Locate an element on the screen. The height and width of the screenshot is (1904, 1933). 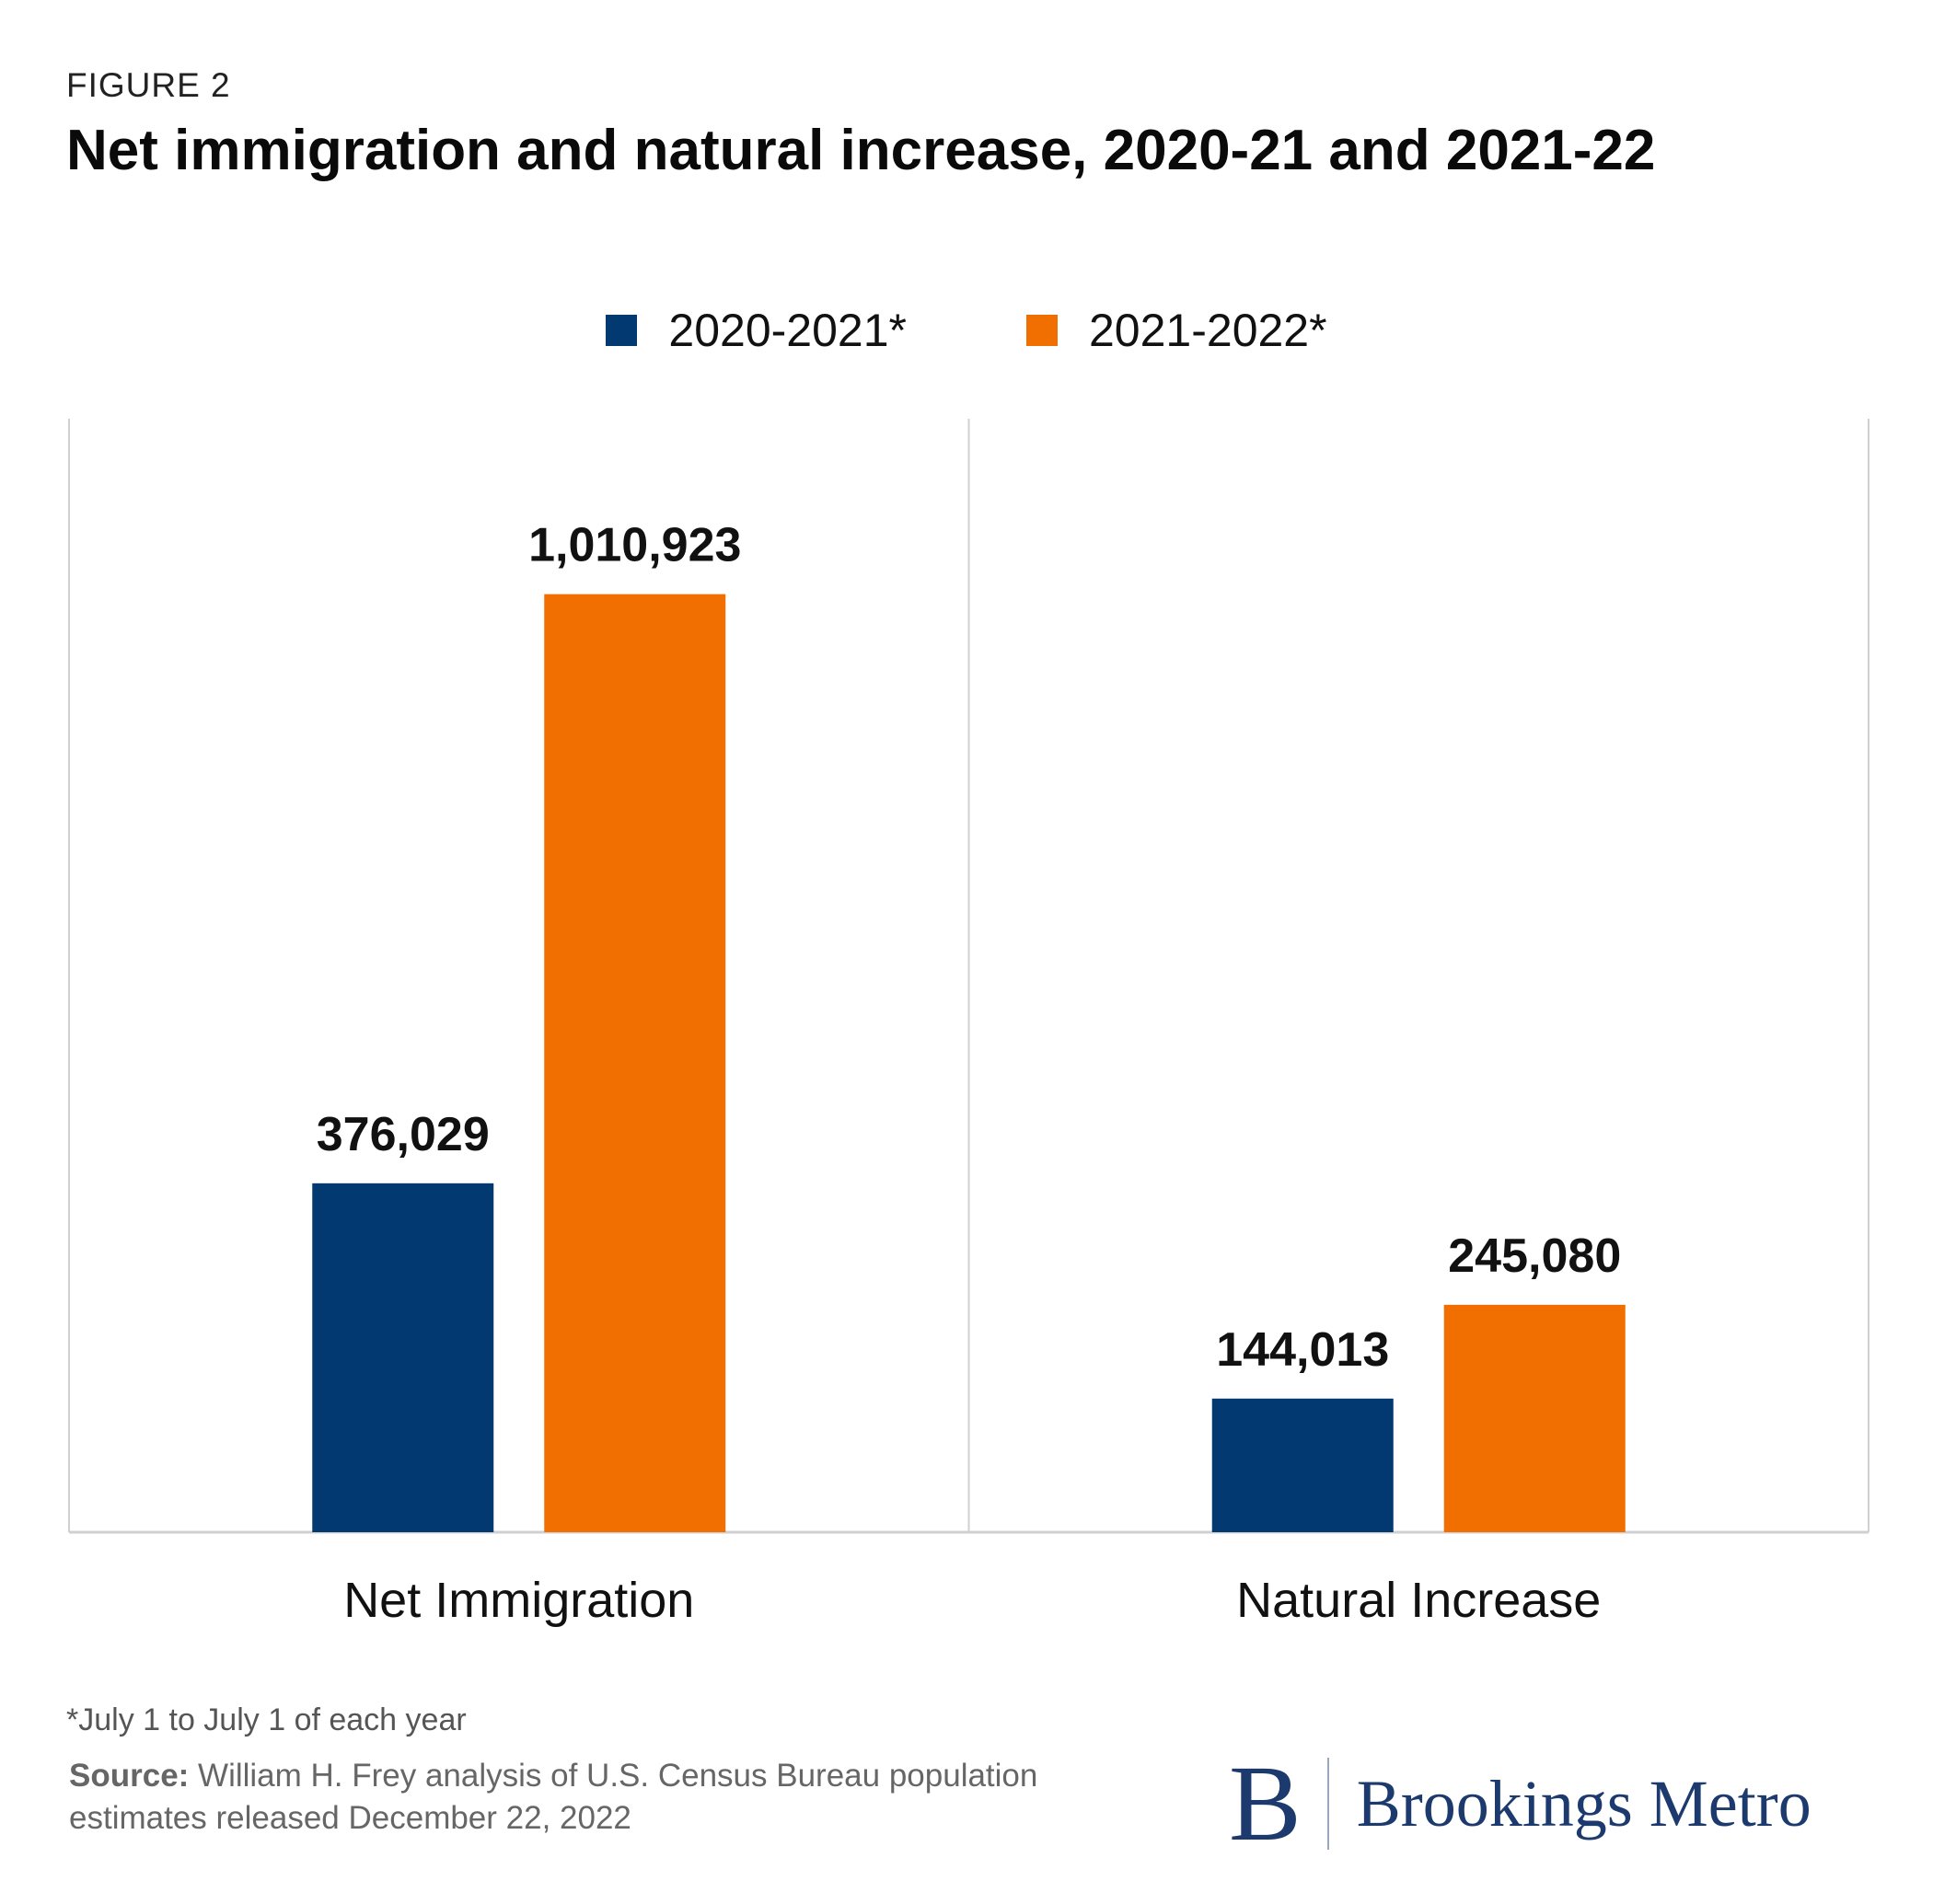
data-label: 376,029 is located at coordinates (403, 1134).